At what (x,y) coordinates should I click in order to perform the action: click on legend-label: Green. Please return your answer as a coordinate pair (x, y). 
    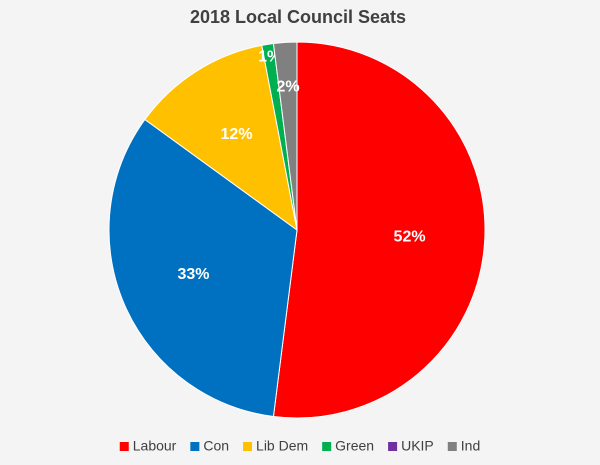
    Looking at the image, I should click on (354, 446).